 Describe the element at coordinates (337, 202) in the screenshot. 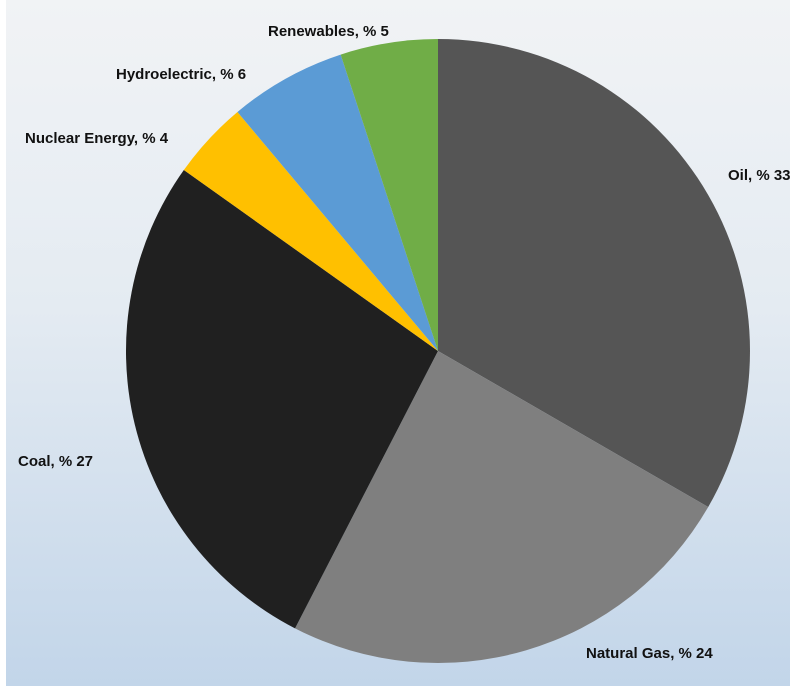

I see `pie-slice-hydroelectric` at that location.